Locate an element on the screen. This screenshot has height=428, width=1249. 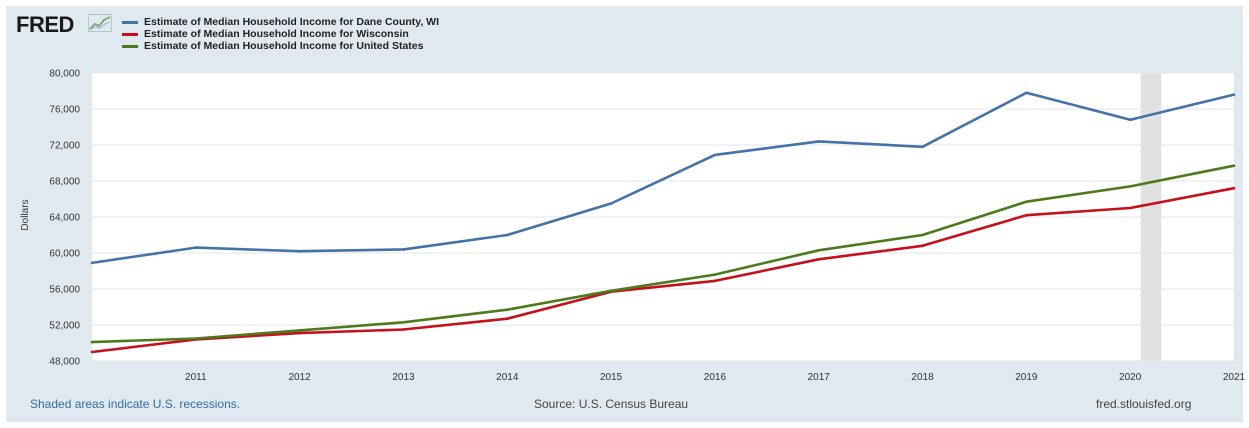
x-tick-label-2011: 2011 is located at coordinates (196, 377).